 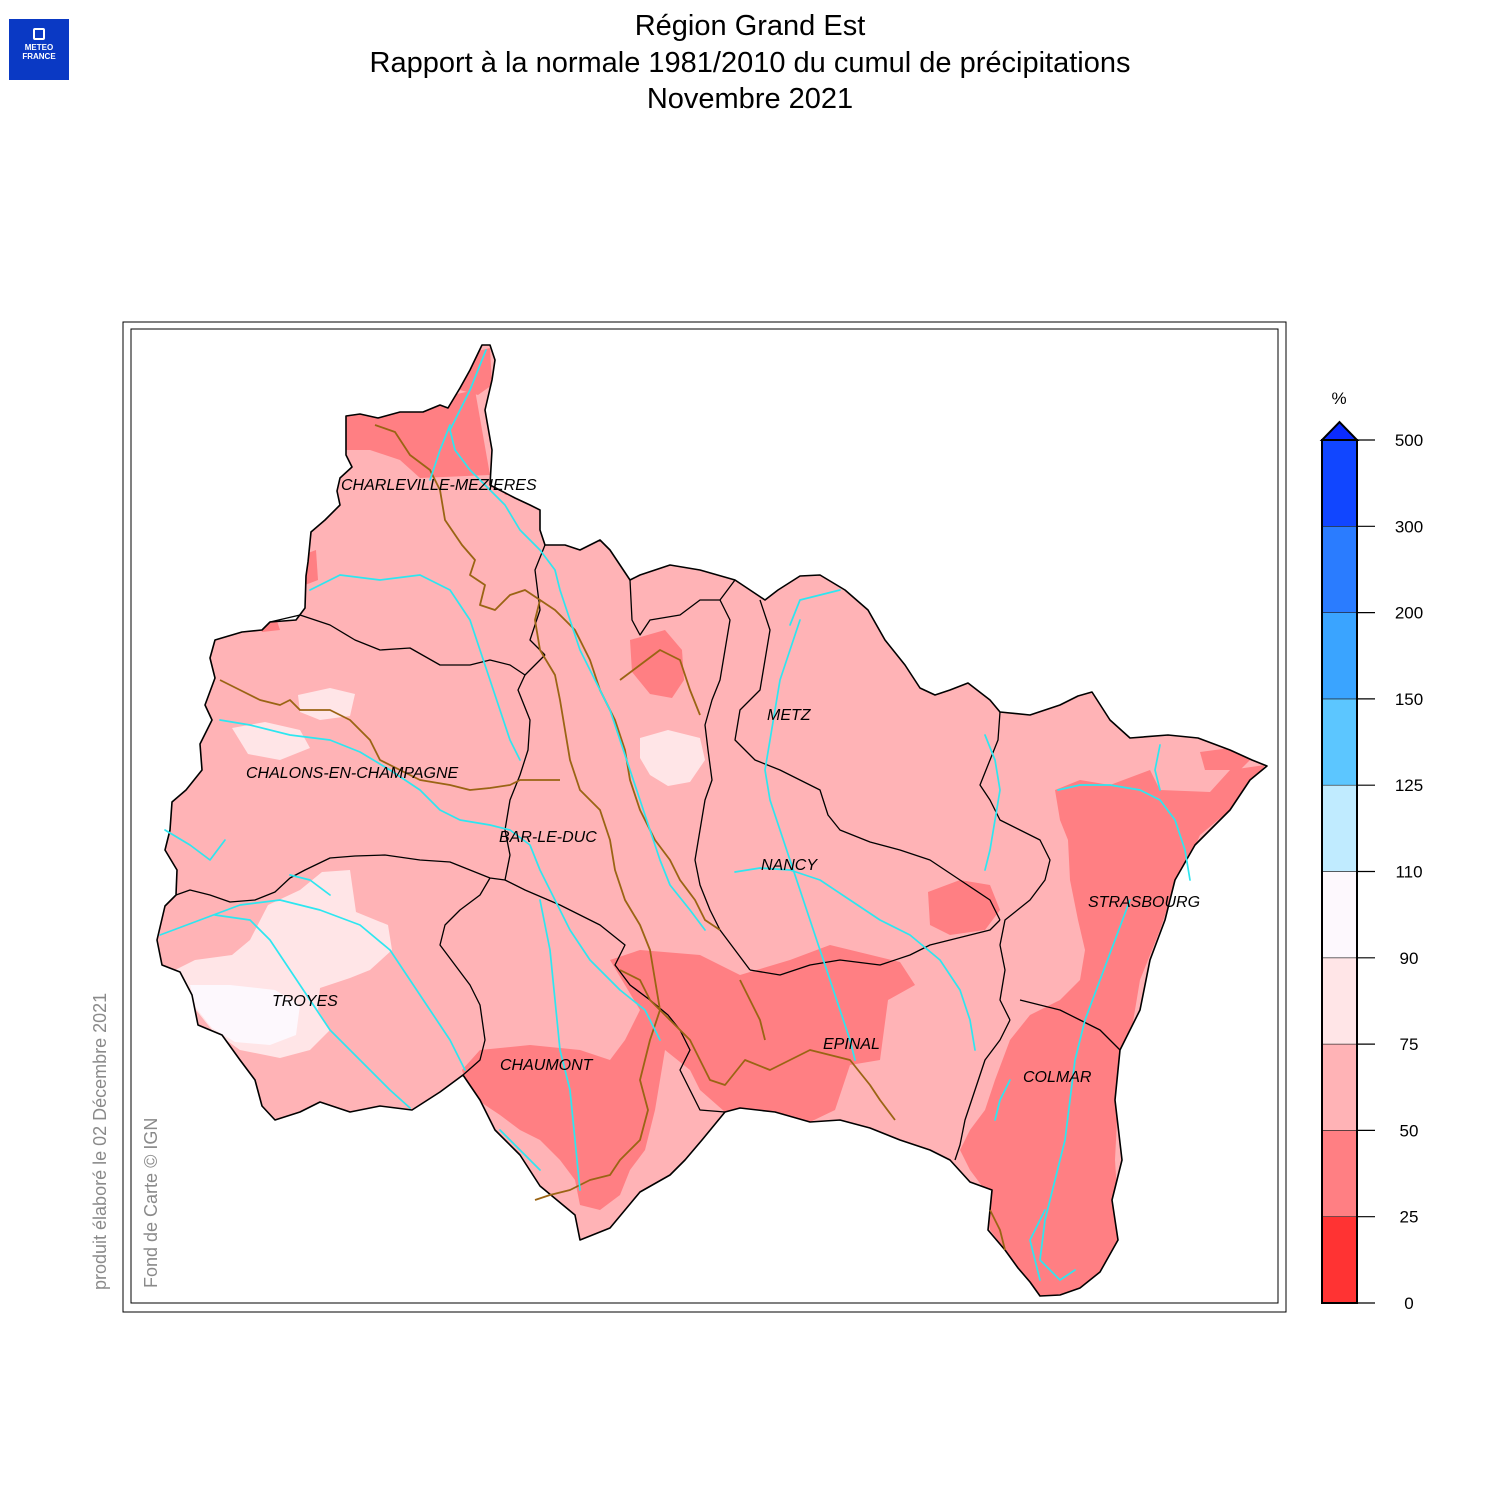 What do you see at coordinates (722, 785) in the screenshot?
I see `boundary-meuse-meurthe` at bounding box center [722, 785].